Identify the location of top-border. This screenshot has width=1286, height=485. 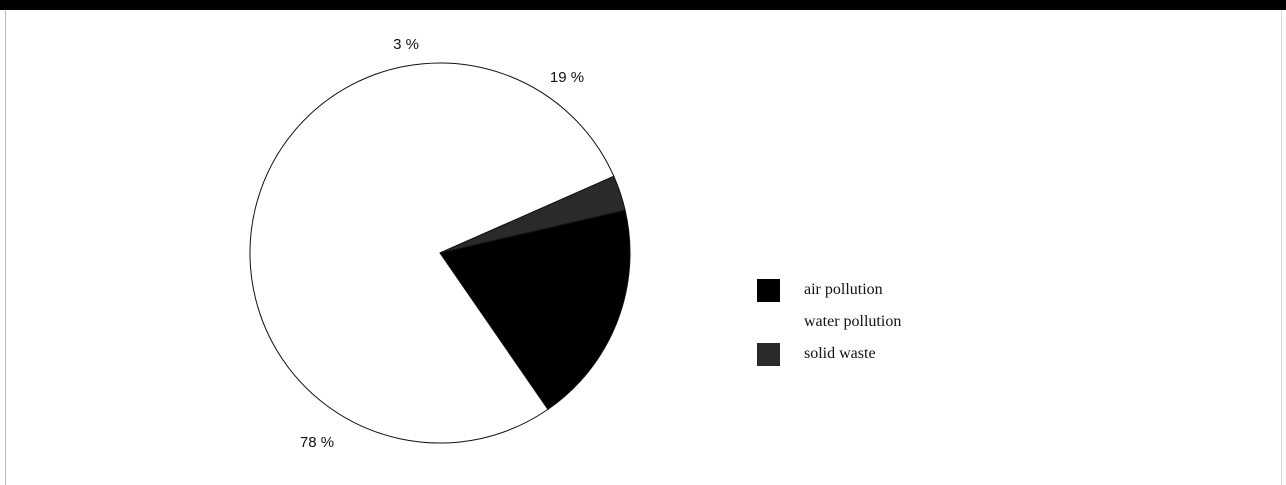
(643, 5).